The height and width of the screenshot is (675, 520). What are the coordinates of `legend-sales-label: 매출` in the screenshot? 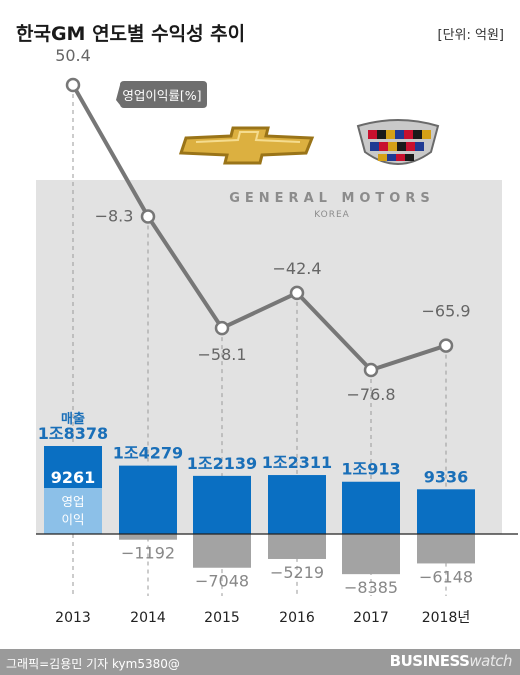 It's located at (73, 419).